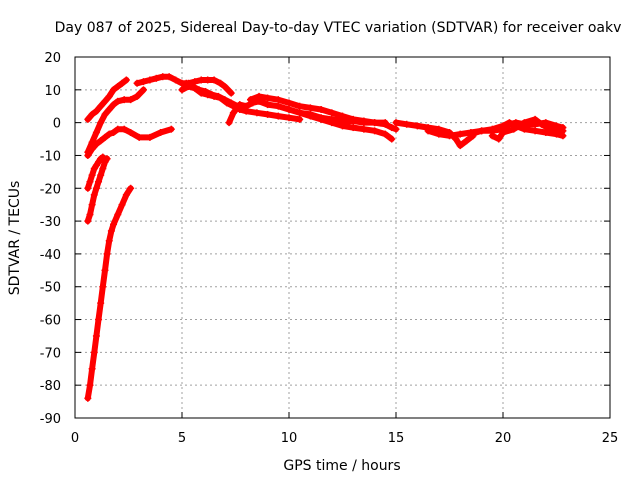 This screenshot has width=640, height=480. I want to click on series-line, so click(109, 293).